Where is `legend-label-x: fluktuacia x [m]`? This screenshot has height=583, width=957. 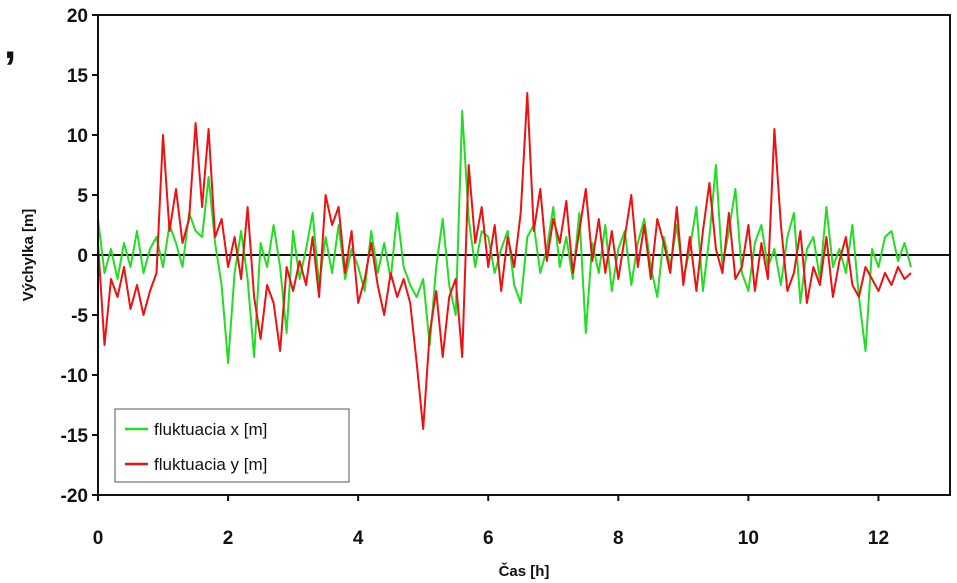 legend-label-x: fluktuacia x [m] is located at coordinates (210, 429).